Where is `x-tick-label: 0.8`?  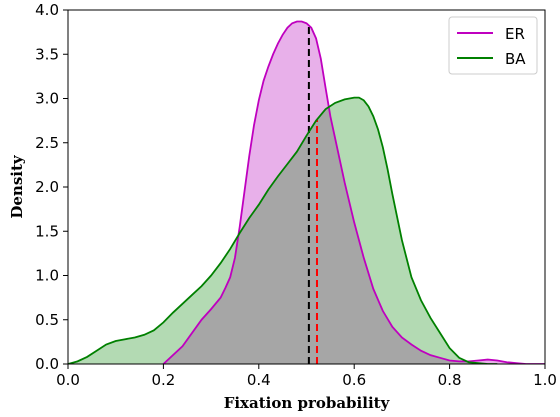
x-tick-label: 0.8 is located at coordinates (450, 380).